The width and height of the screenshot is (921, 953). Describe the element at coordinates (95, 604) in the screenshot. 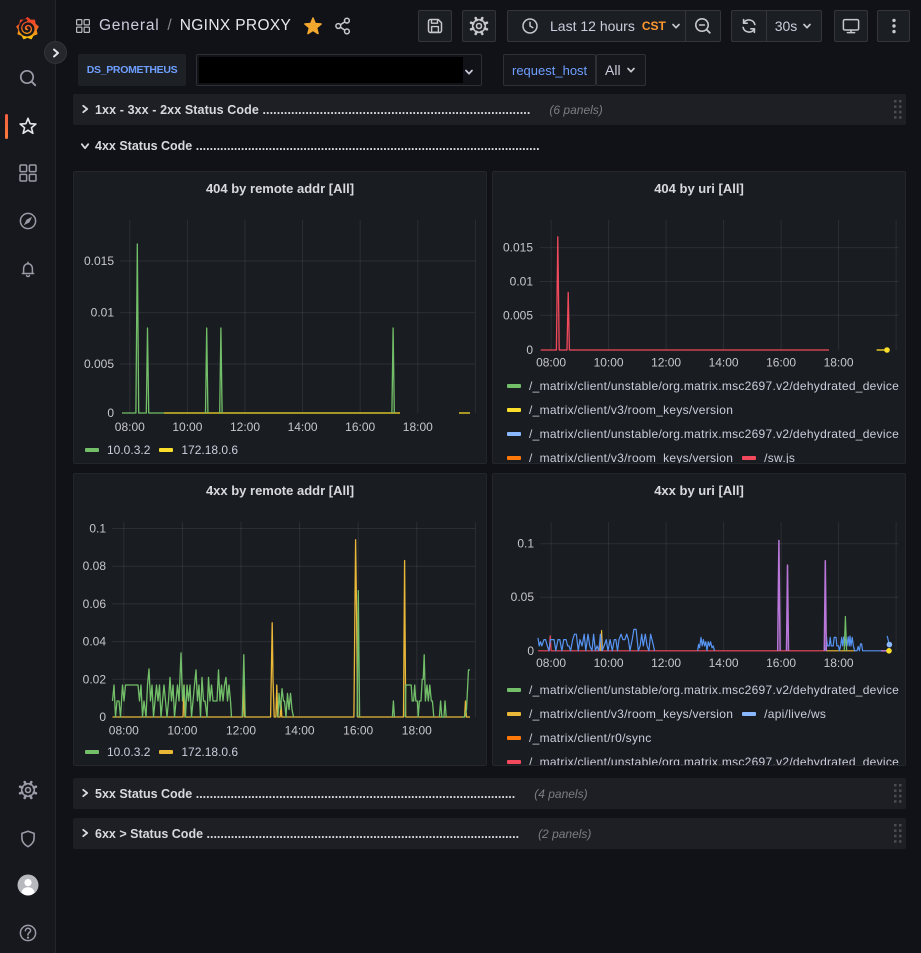

I see `svg-text: 0.06` at that location.